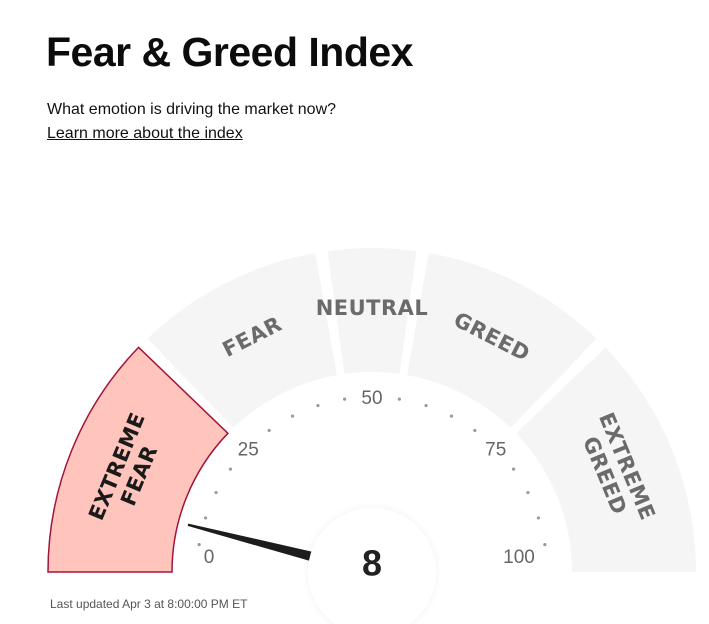 Image resolution: width=709 pixels, height=624 pixels. What do you see at coordinates (606, 459) in the screenshot?
I see `gauge-segment-extreme-greed` at bounding box center [606, 459].